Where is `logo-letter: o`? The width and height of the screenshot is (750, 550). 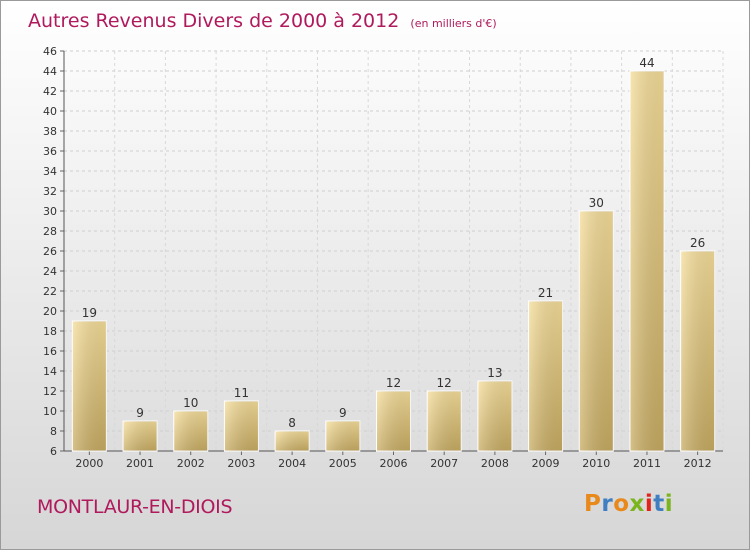 logo-letter: o is located at coordinates (621, 504).